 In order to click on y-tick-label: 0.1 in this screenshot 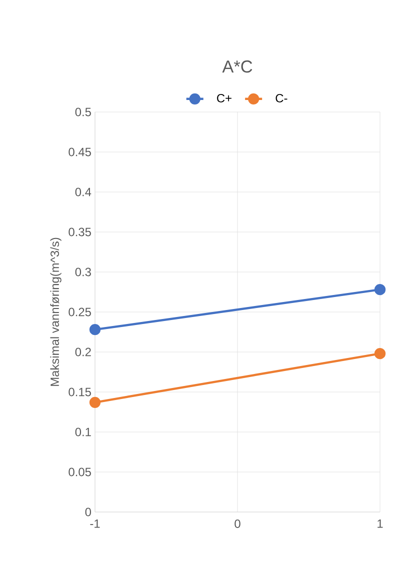, I will do `click(83, 432)`.